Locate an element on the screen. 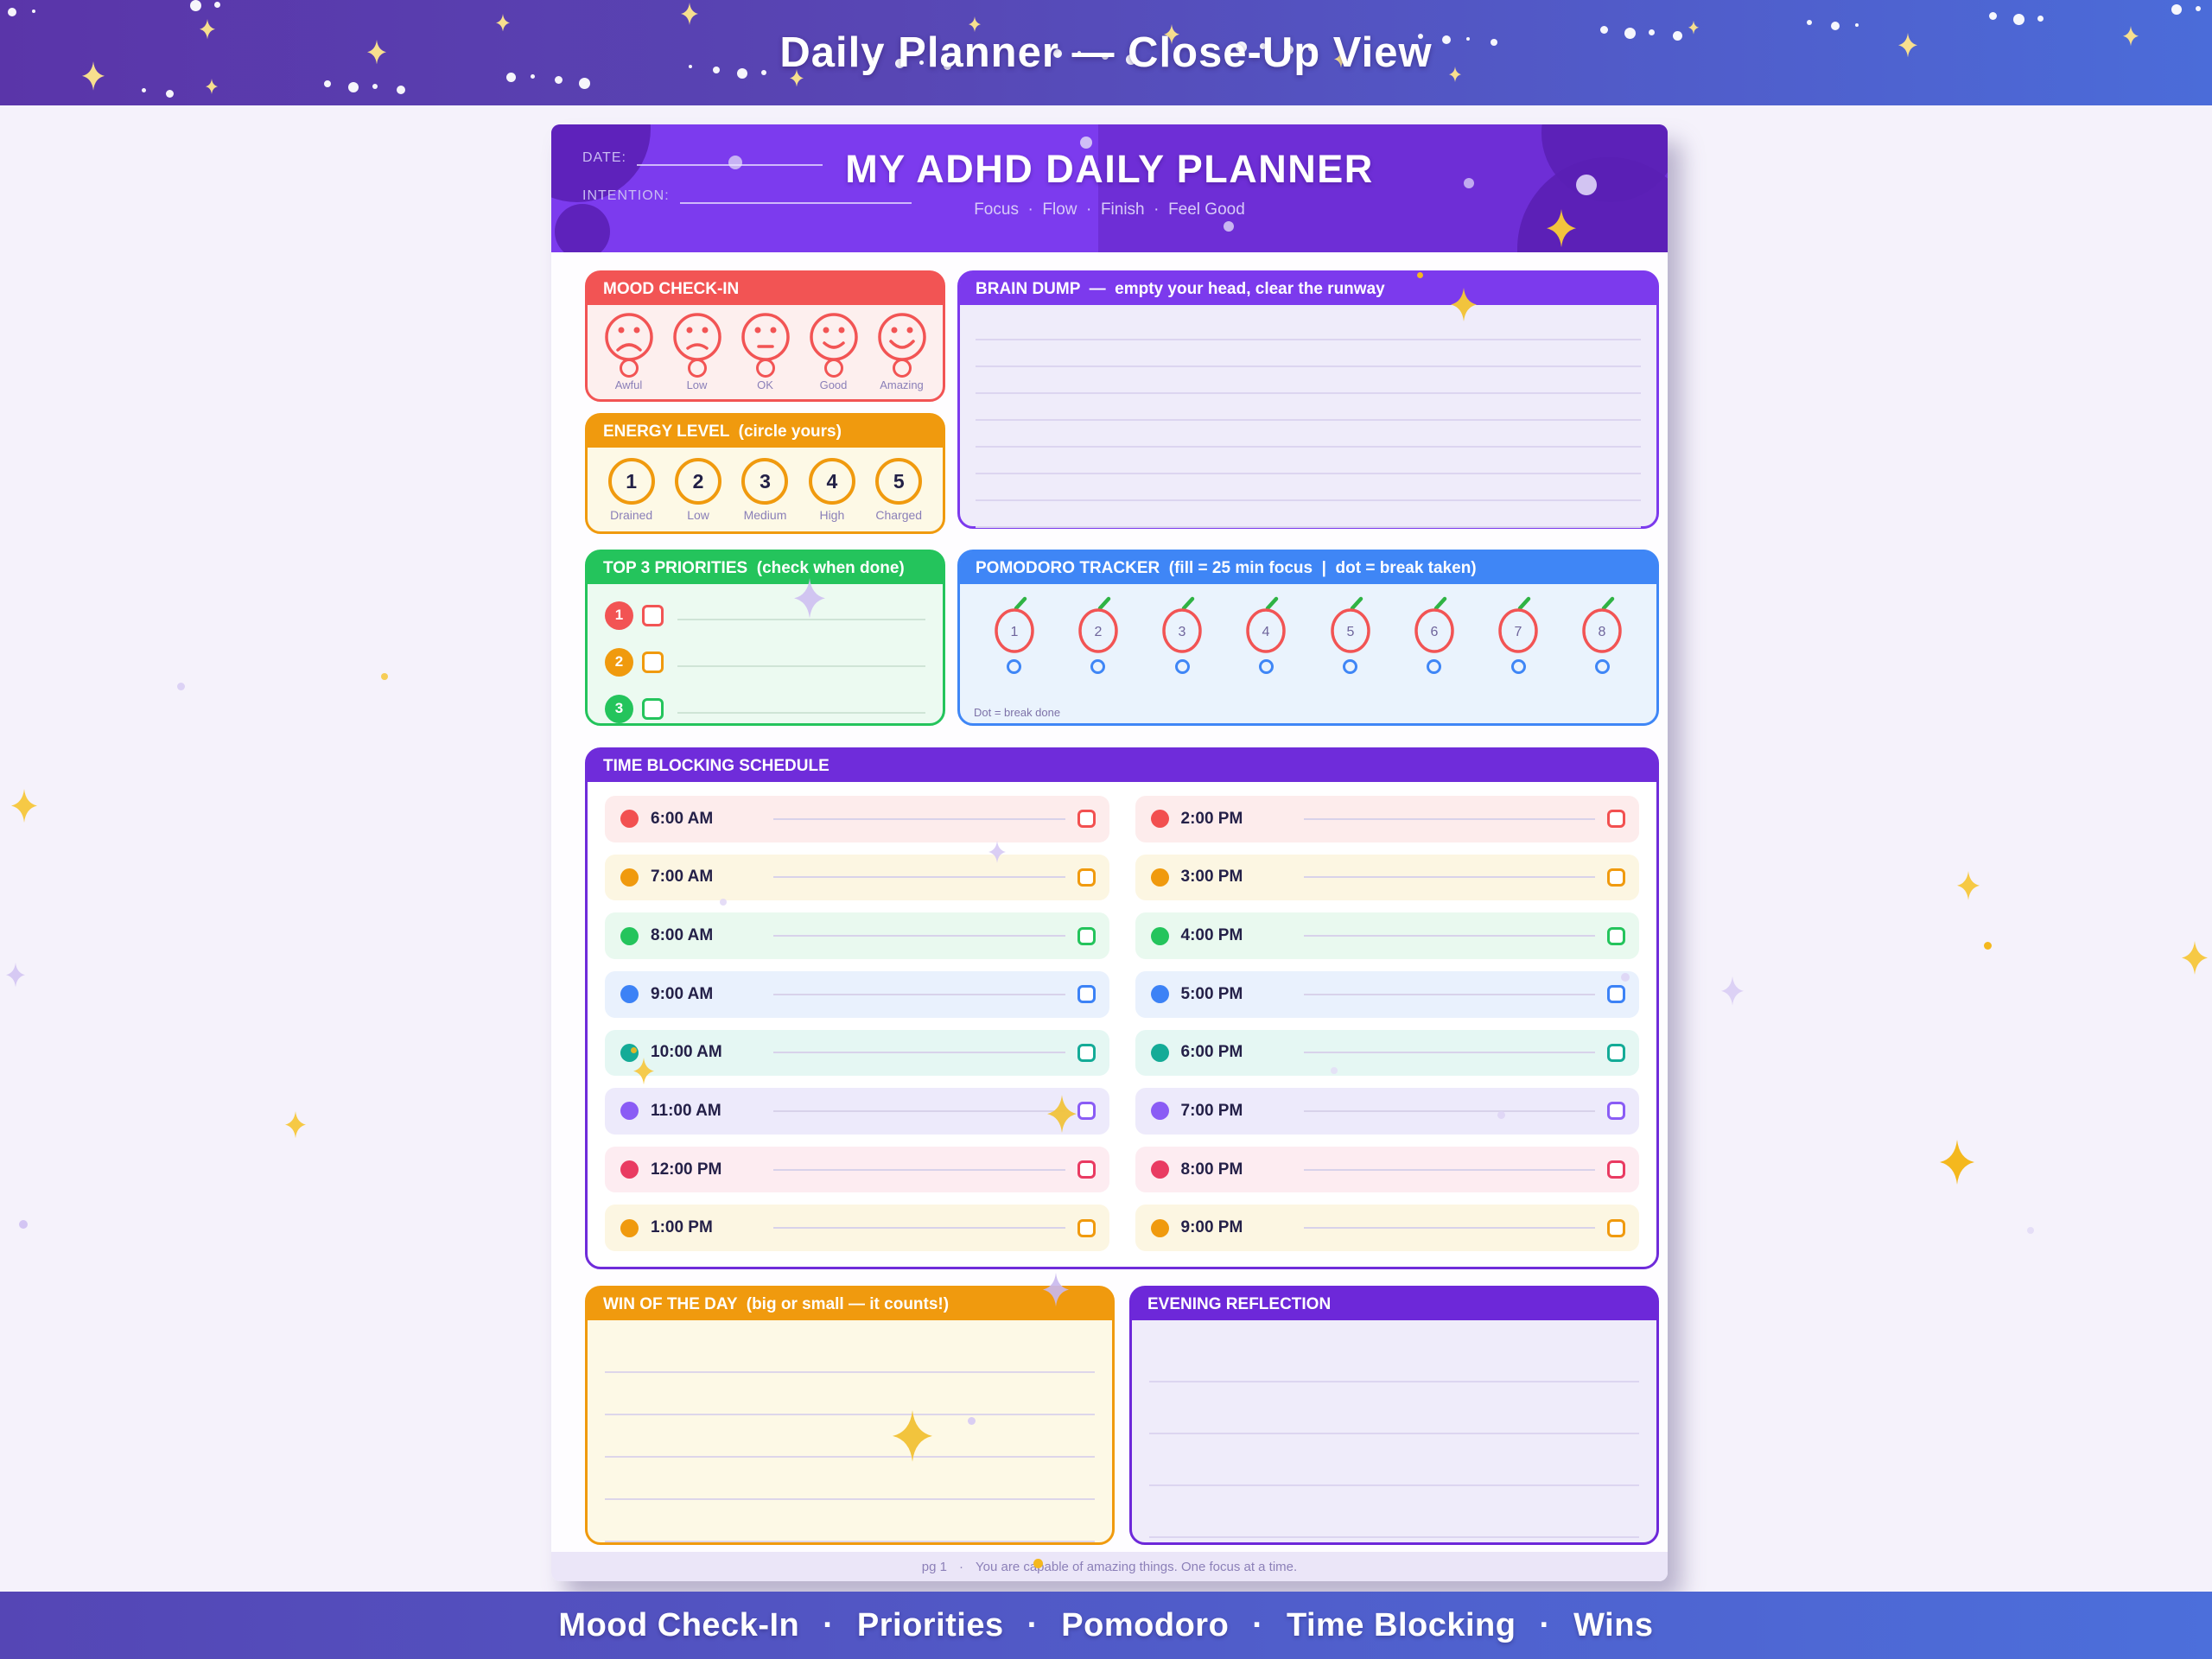 The image size is (2212, 1659). energy-level-2: 2 Low is located at coordinates (698, 490).